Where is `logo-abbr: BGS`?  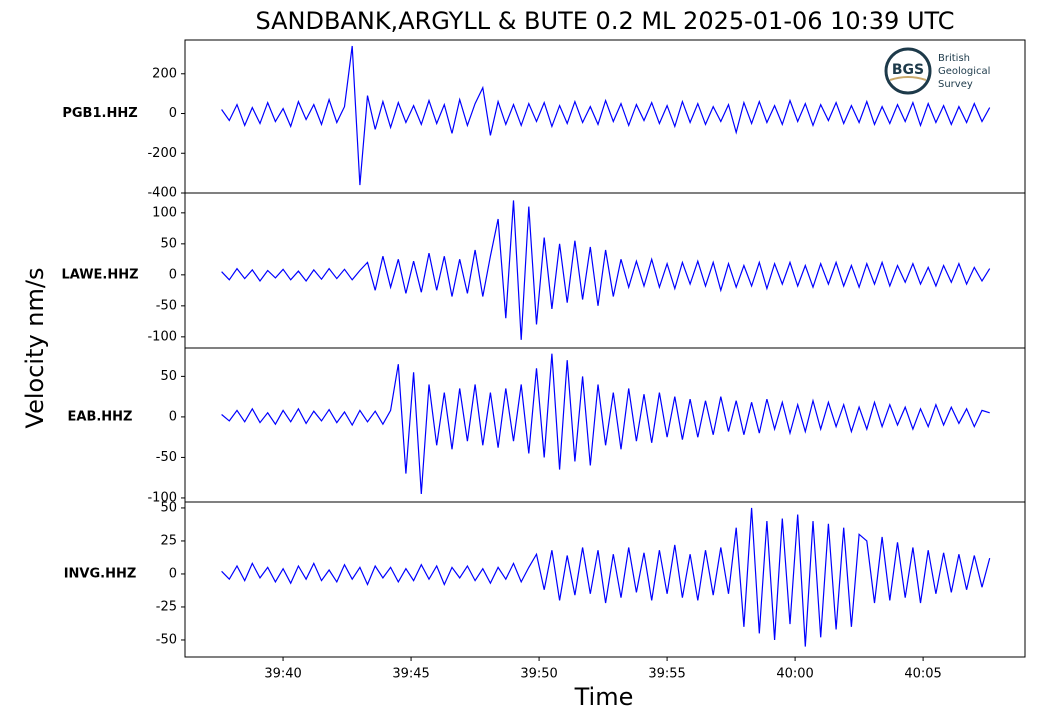
logo-abbr: BGS is located at coordinates (908, 70).